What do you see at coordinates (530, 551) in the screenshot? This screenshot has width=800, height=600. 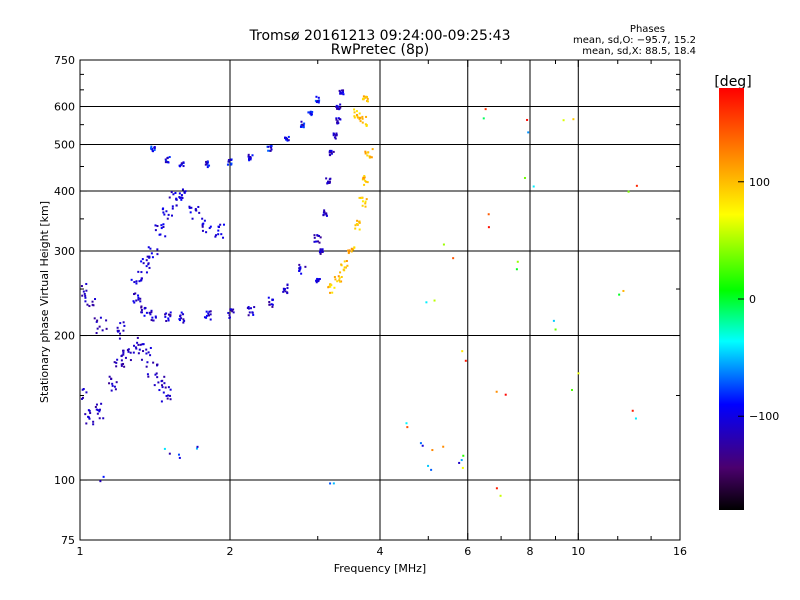 I see `x-tick-label: 8` at bounding box center [530, 551].